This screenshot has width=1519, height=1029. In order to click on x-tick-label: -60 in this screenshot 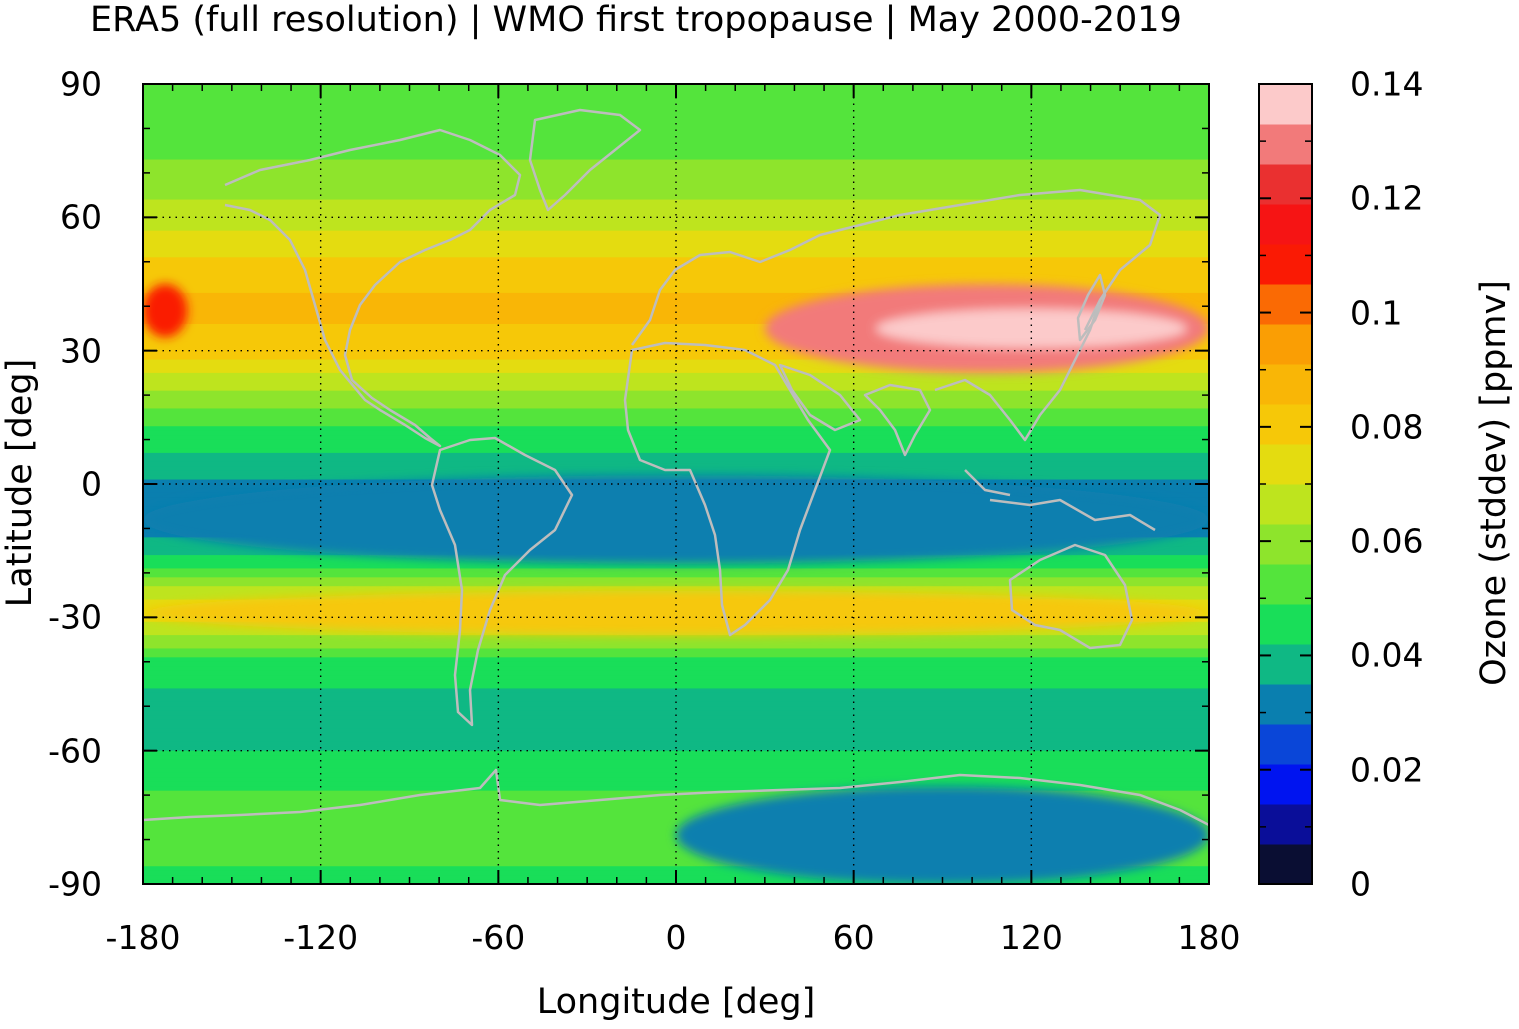, I will do `click(498, 937)`.